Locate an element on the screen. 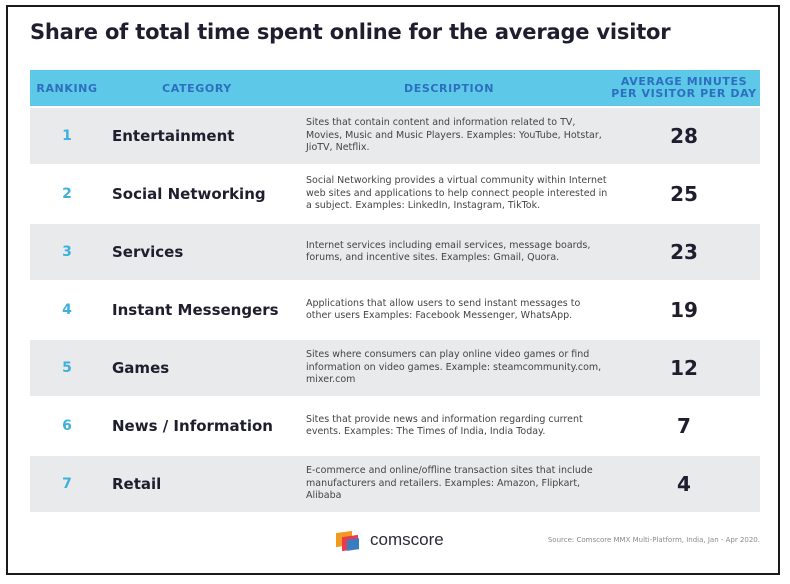  rank-cell: 1 is located at coordinates (67, 136).